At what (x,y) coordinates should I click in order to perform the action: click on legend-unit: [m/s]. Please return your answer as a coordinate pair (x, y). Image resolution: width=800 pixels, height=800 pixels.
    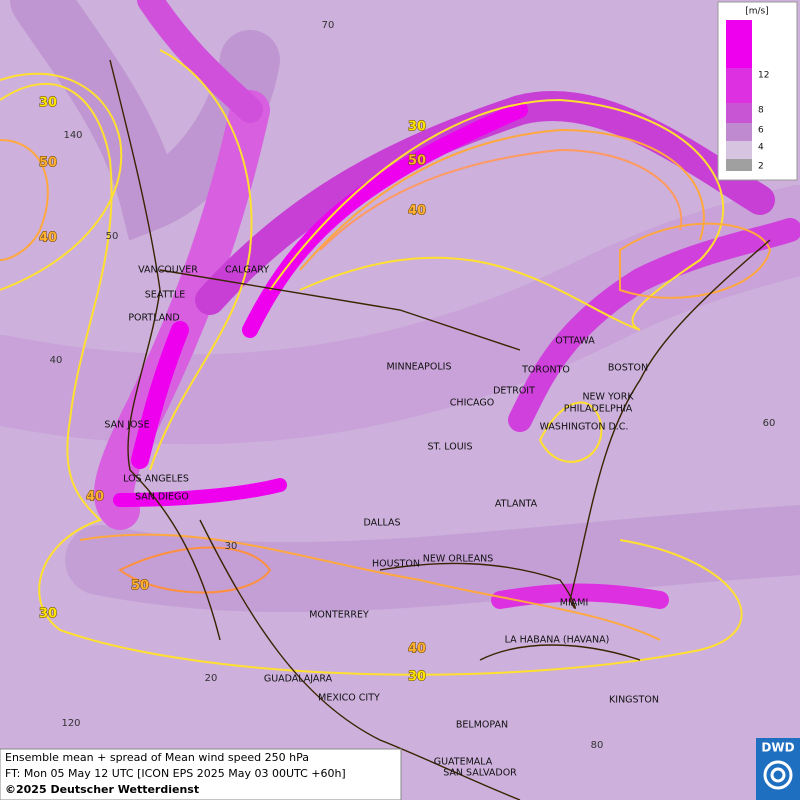
    Looking at the image, I should click on (757, 12).